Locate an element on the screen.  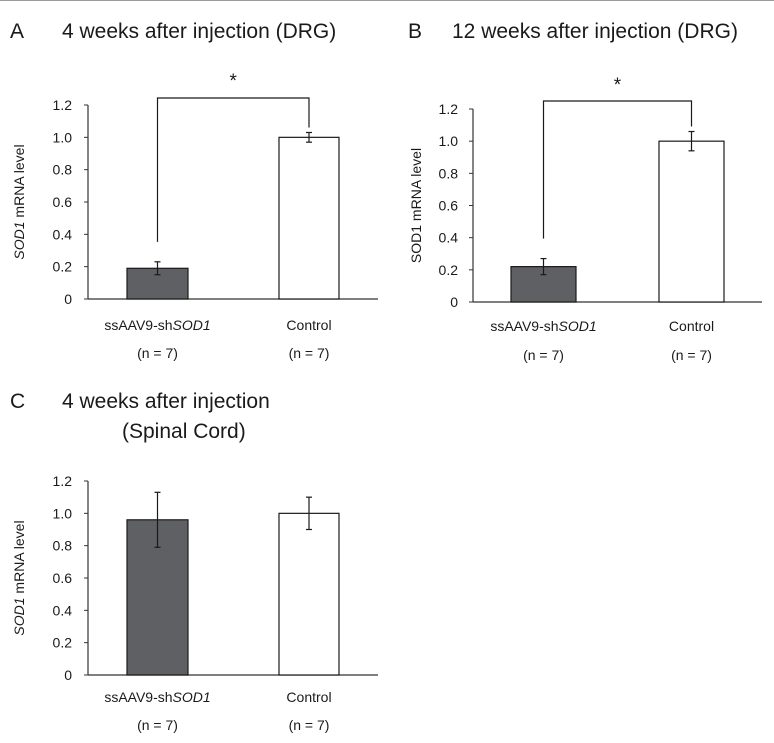
top-rule is located at coordinates (387, 0).